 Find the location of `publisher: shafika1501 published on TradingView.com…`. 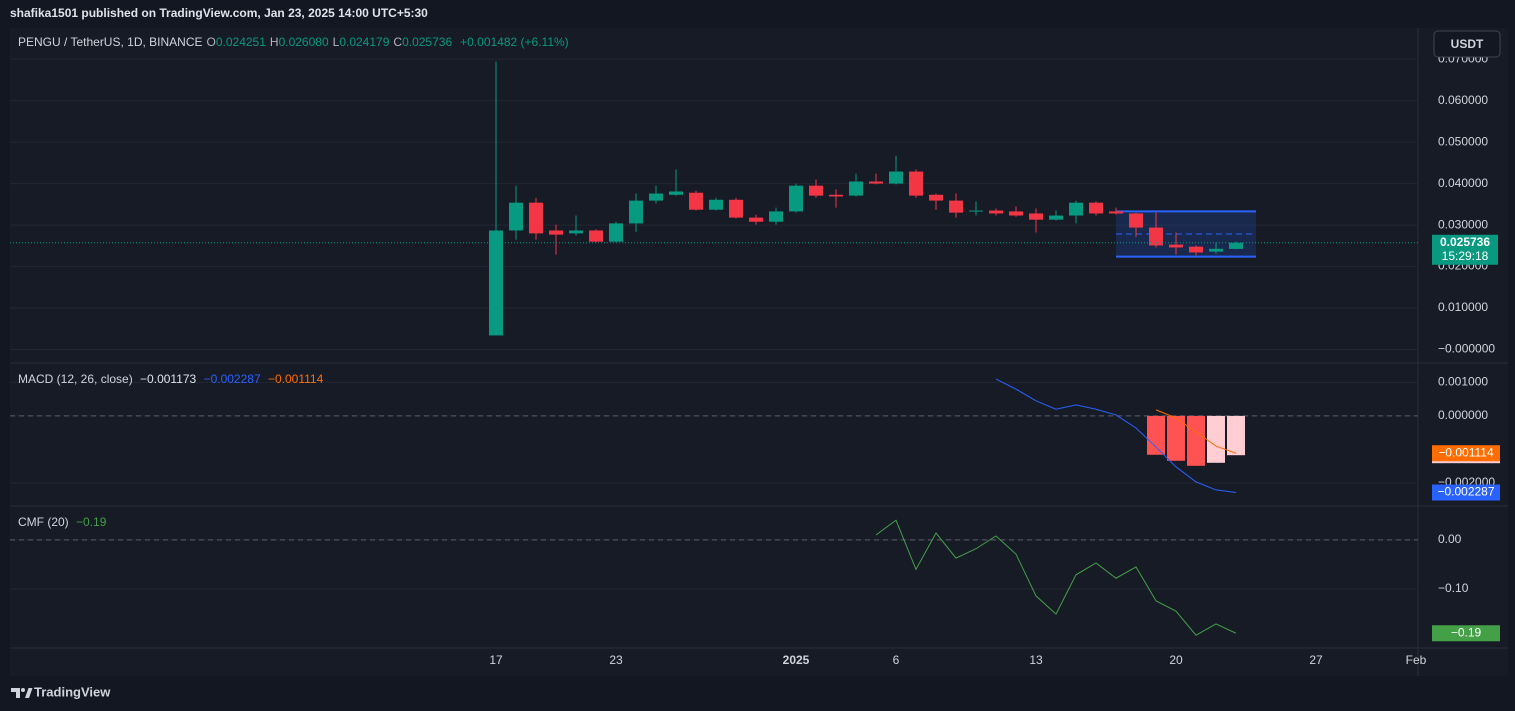

publisher: shafika1501 published on TradingView.com… is located at coordinates (219, 13).